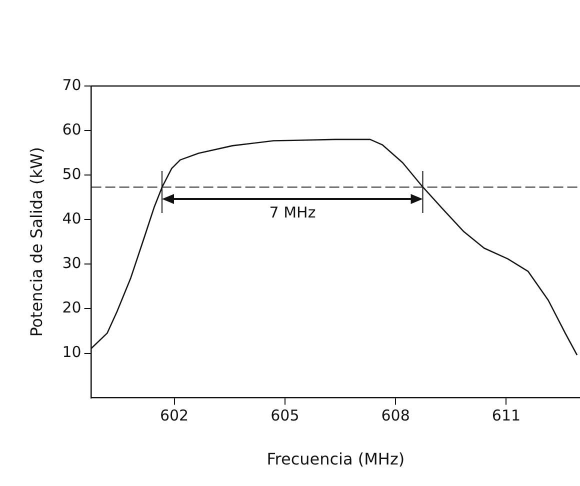 The image size is (580, 486). Describe the element at coordinates (285, 415) in the screenshot. I see `x-tick-label: 605` at that location.